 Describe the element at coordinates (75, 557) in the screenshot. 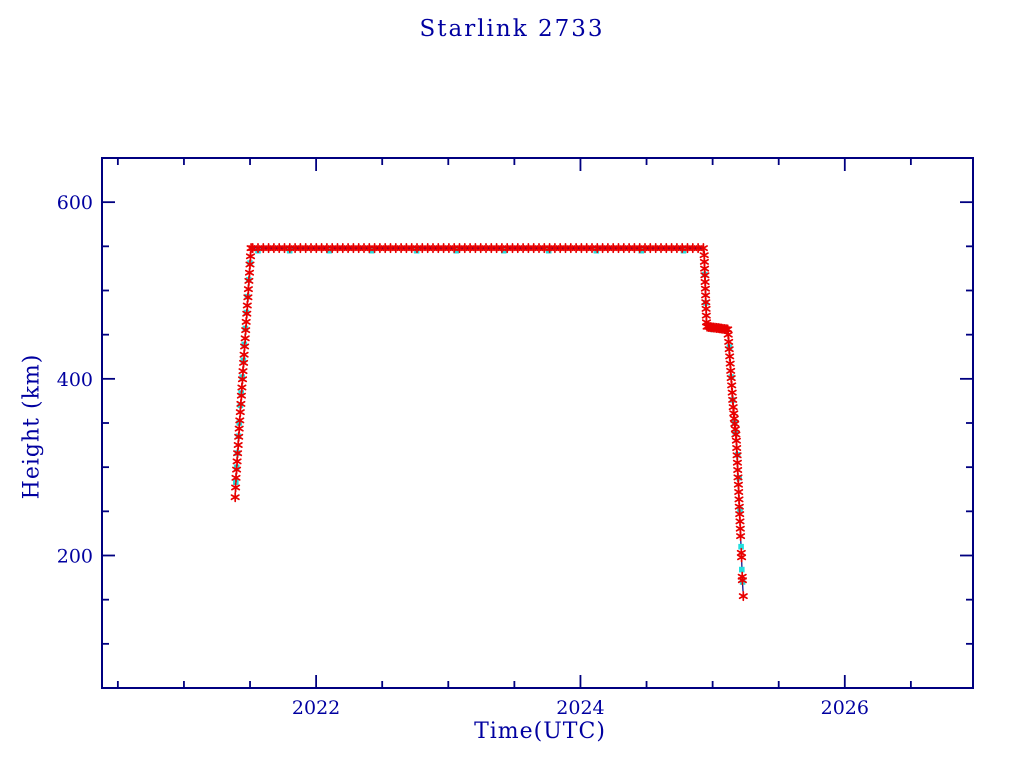

I see `y-tick-label: 200` at that location.